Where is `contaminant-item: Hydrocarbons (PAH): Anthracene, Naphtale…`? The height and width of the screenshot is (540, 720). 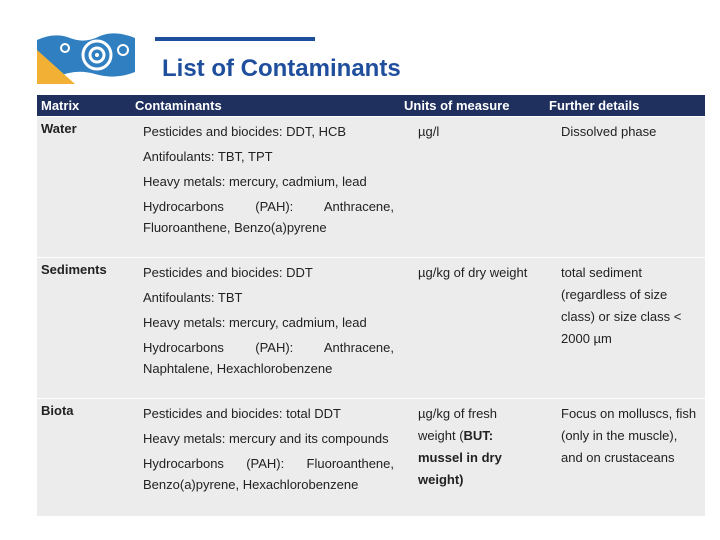 contaminant-item: Hydrocarbons (PAH): Anthracene, Naphtale… is located at coordinates (268, 358).